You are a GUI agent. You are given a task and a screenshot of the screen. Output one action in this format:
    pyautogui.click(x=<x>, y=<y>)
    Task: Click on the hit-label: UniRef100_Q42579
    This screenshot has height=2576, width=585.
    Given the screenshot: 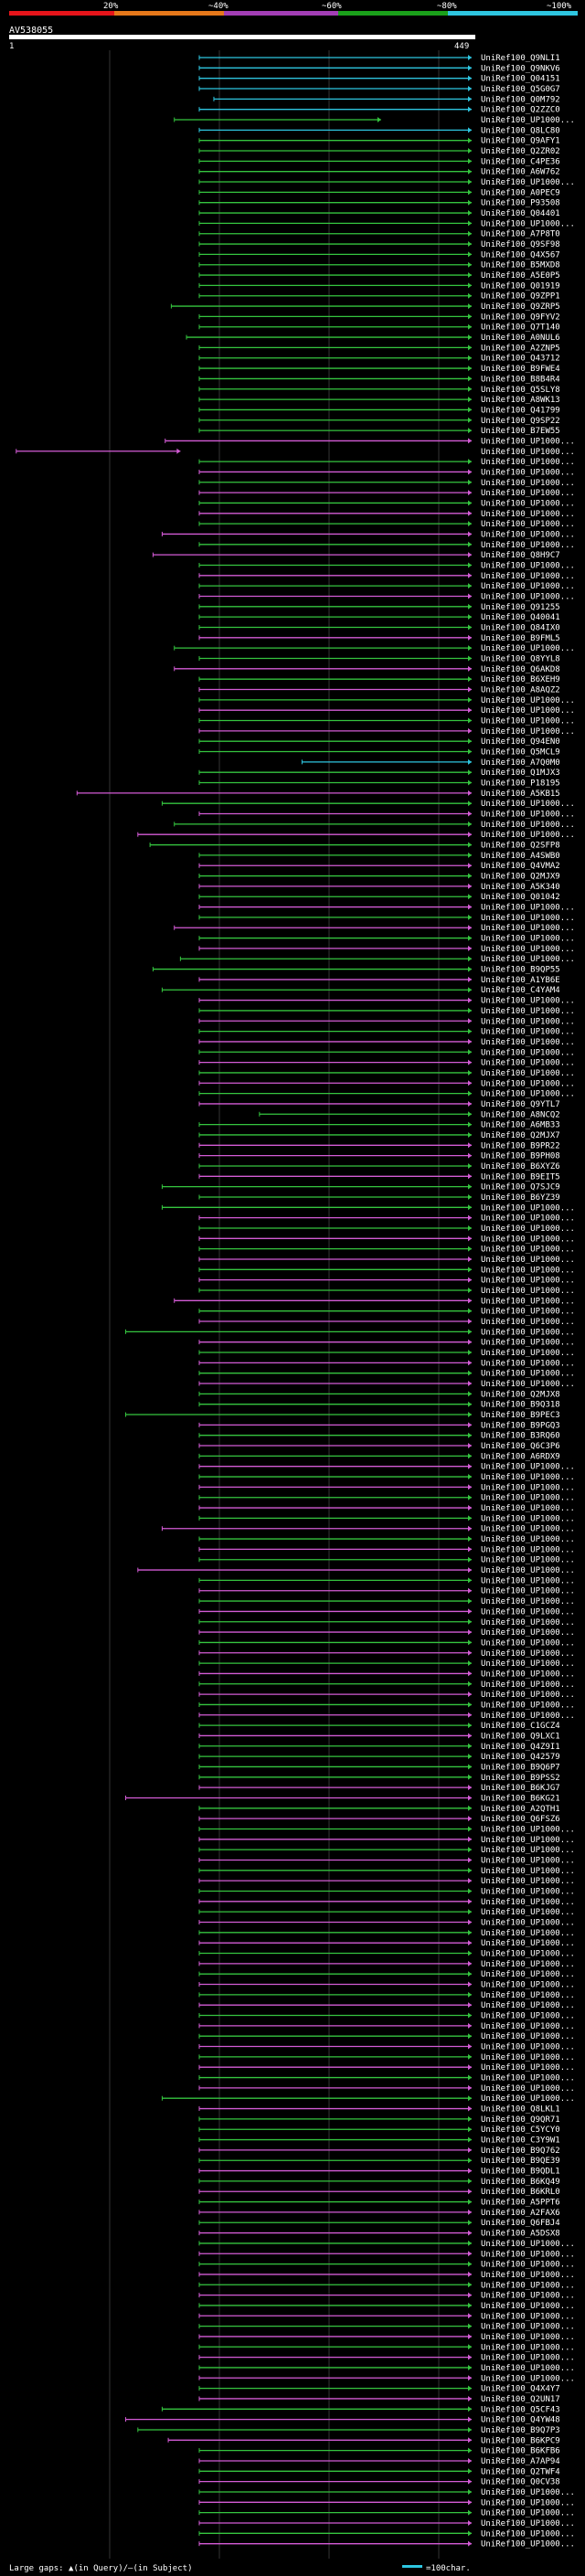 What is the action you would take?
    pyautogui.click(x=520, y=1757)
    